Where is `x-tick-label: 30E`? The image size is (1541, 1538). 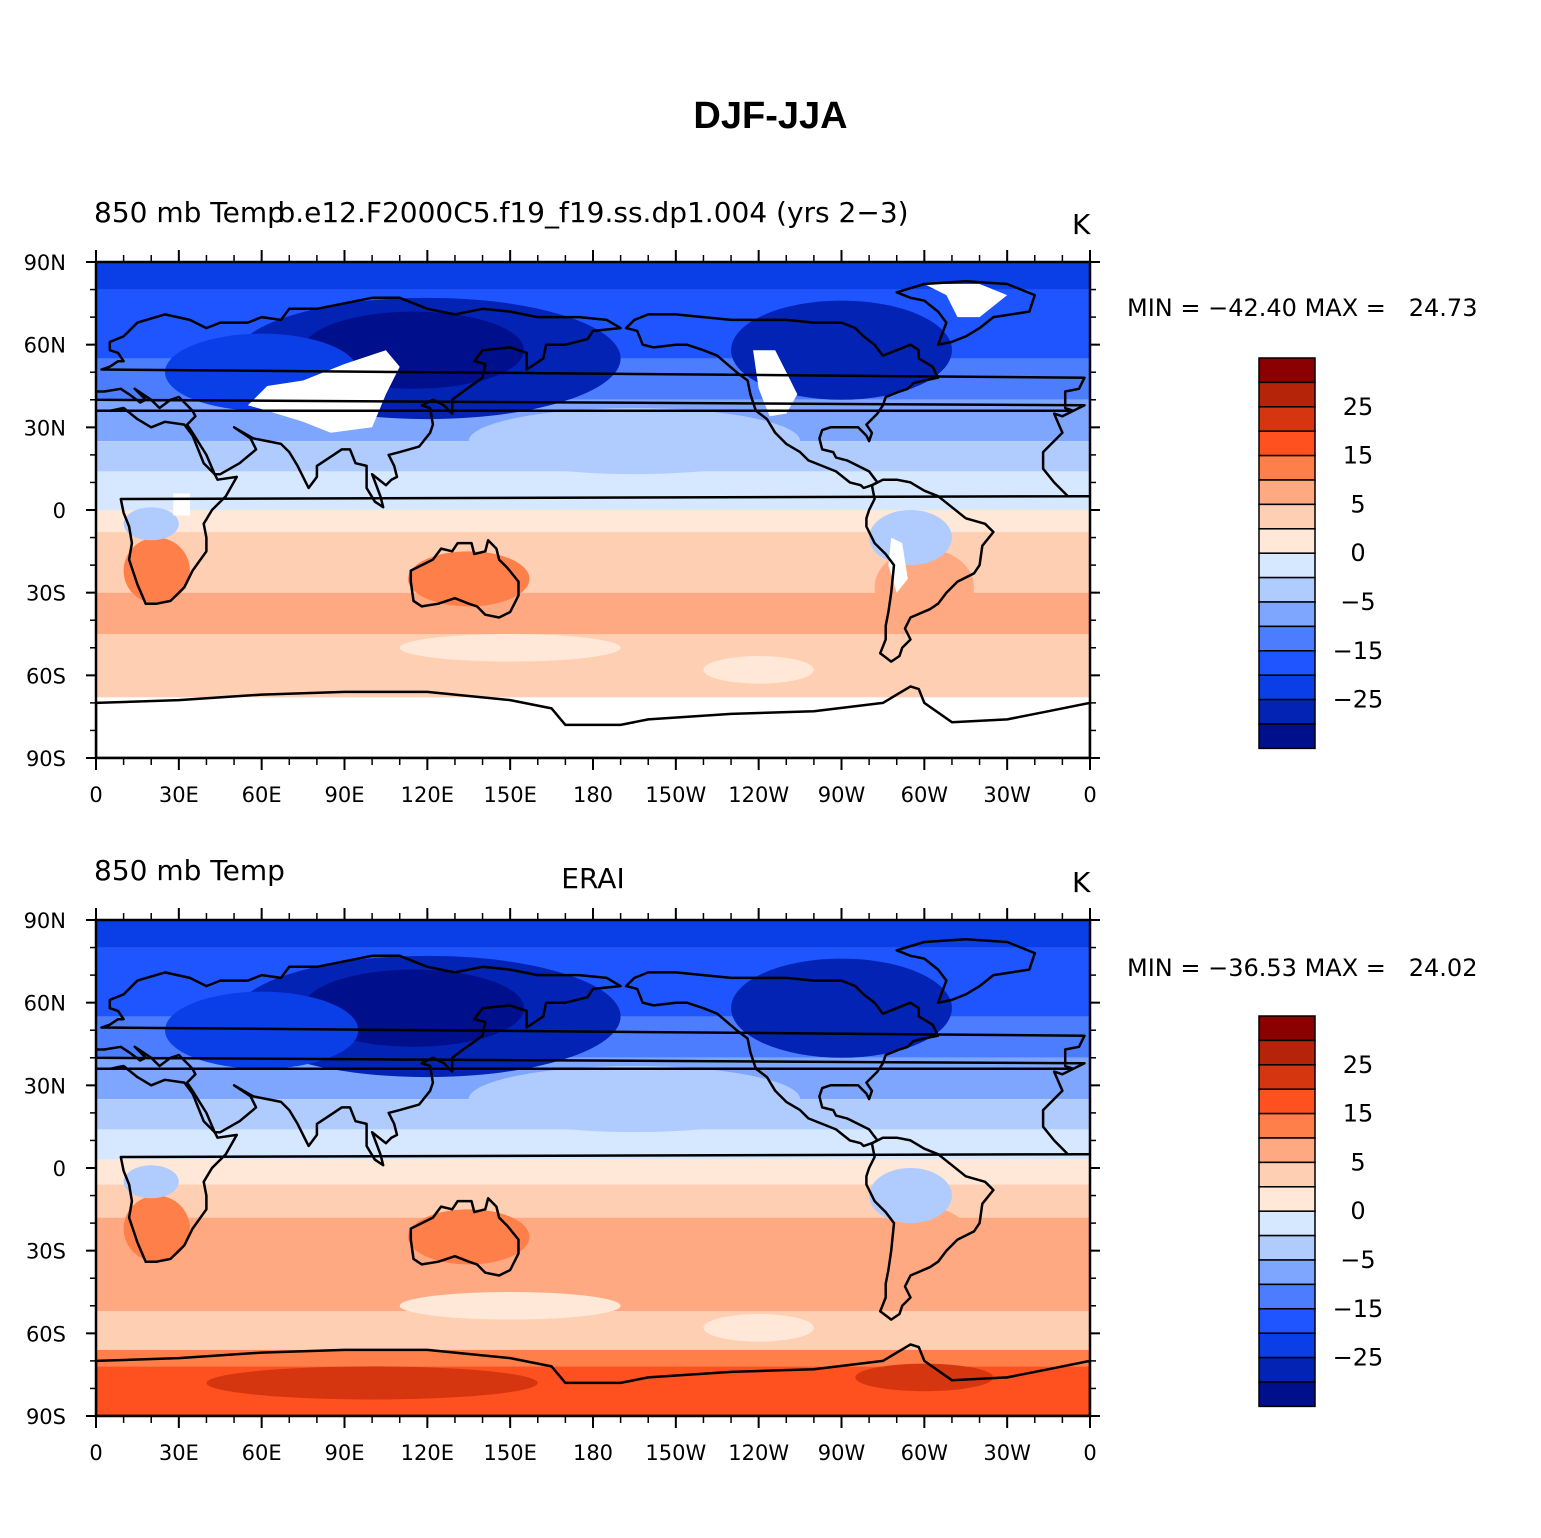
x-tick-label: 30E is located at coordinates (179, 795).